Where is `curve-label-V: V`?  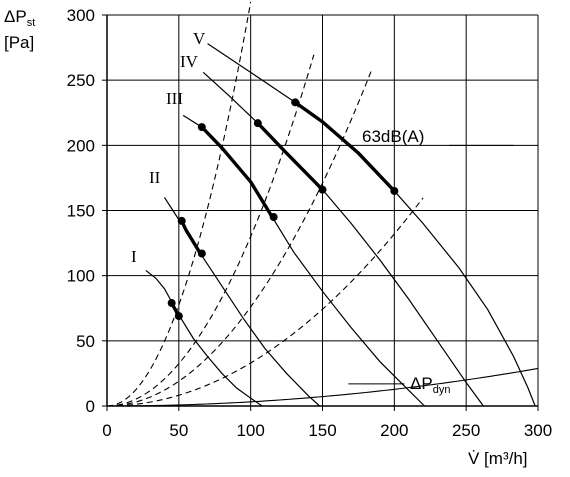
curve-label-V: V is located at coordinates (199, 38).